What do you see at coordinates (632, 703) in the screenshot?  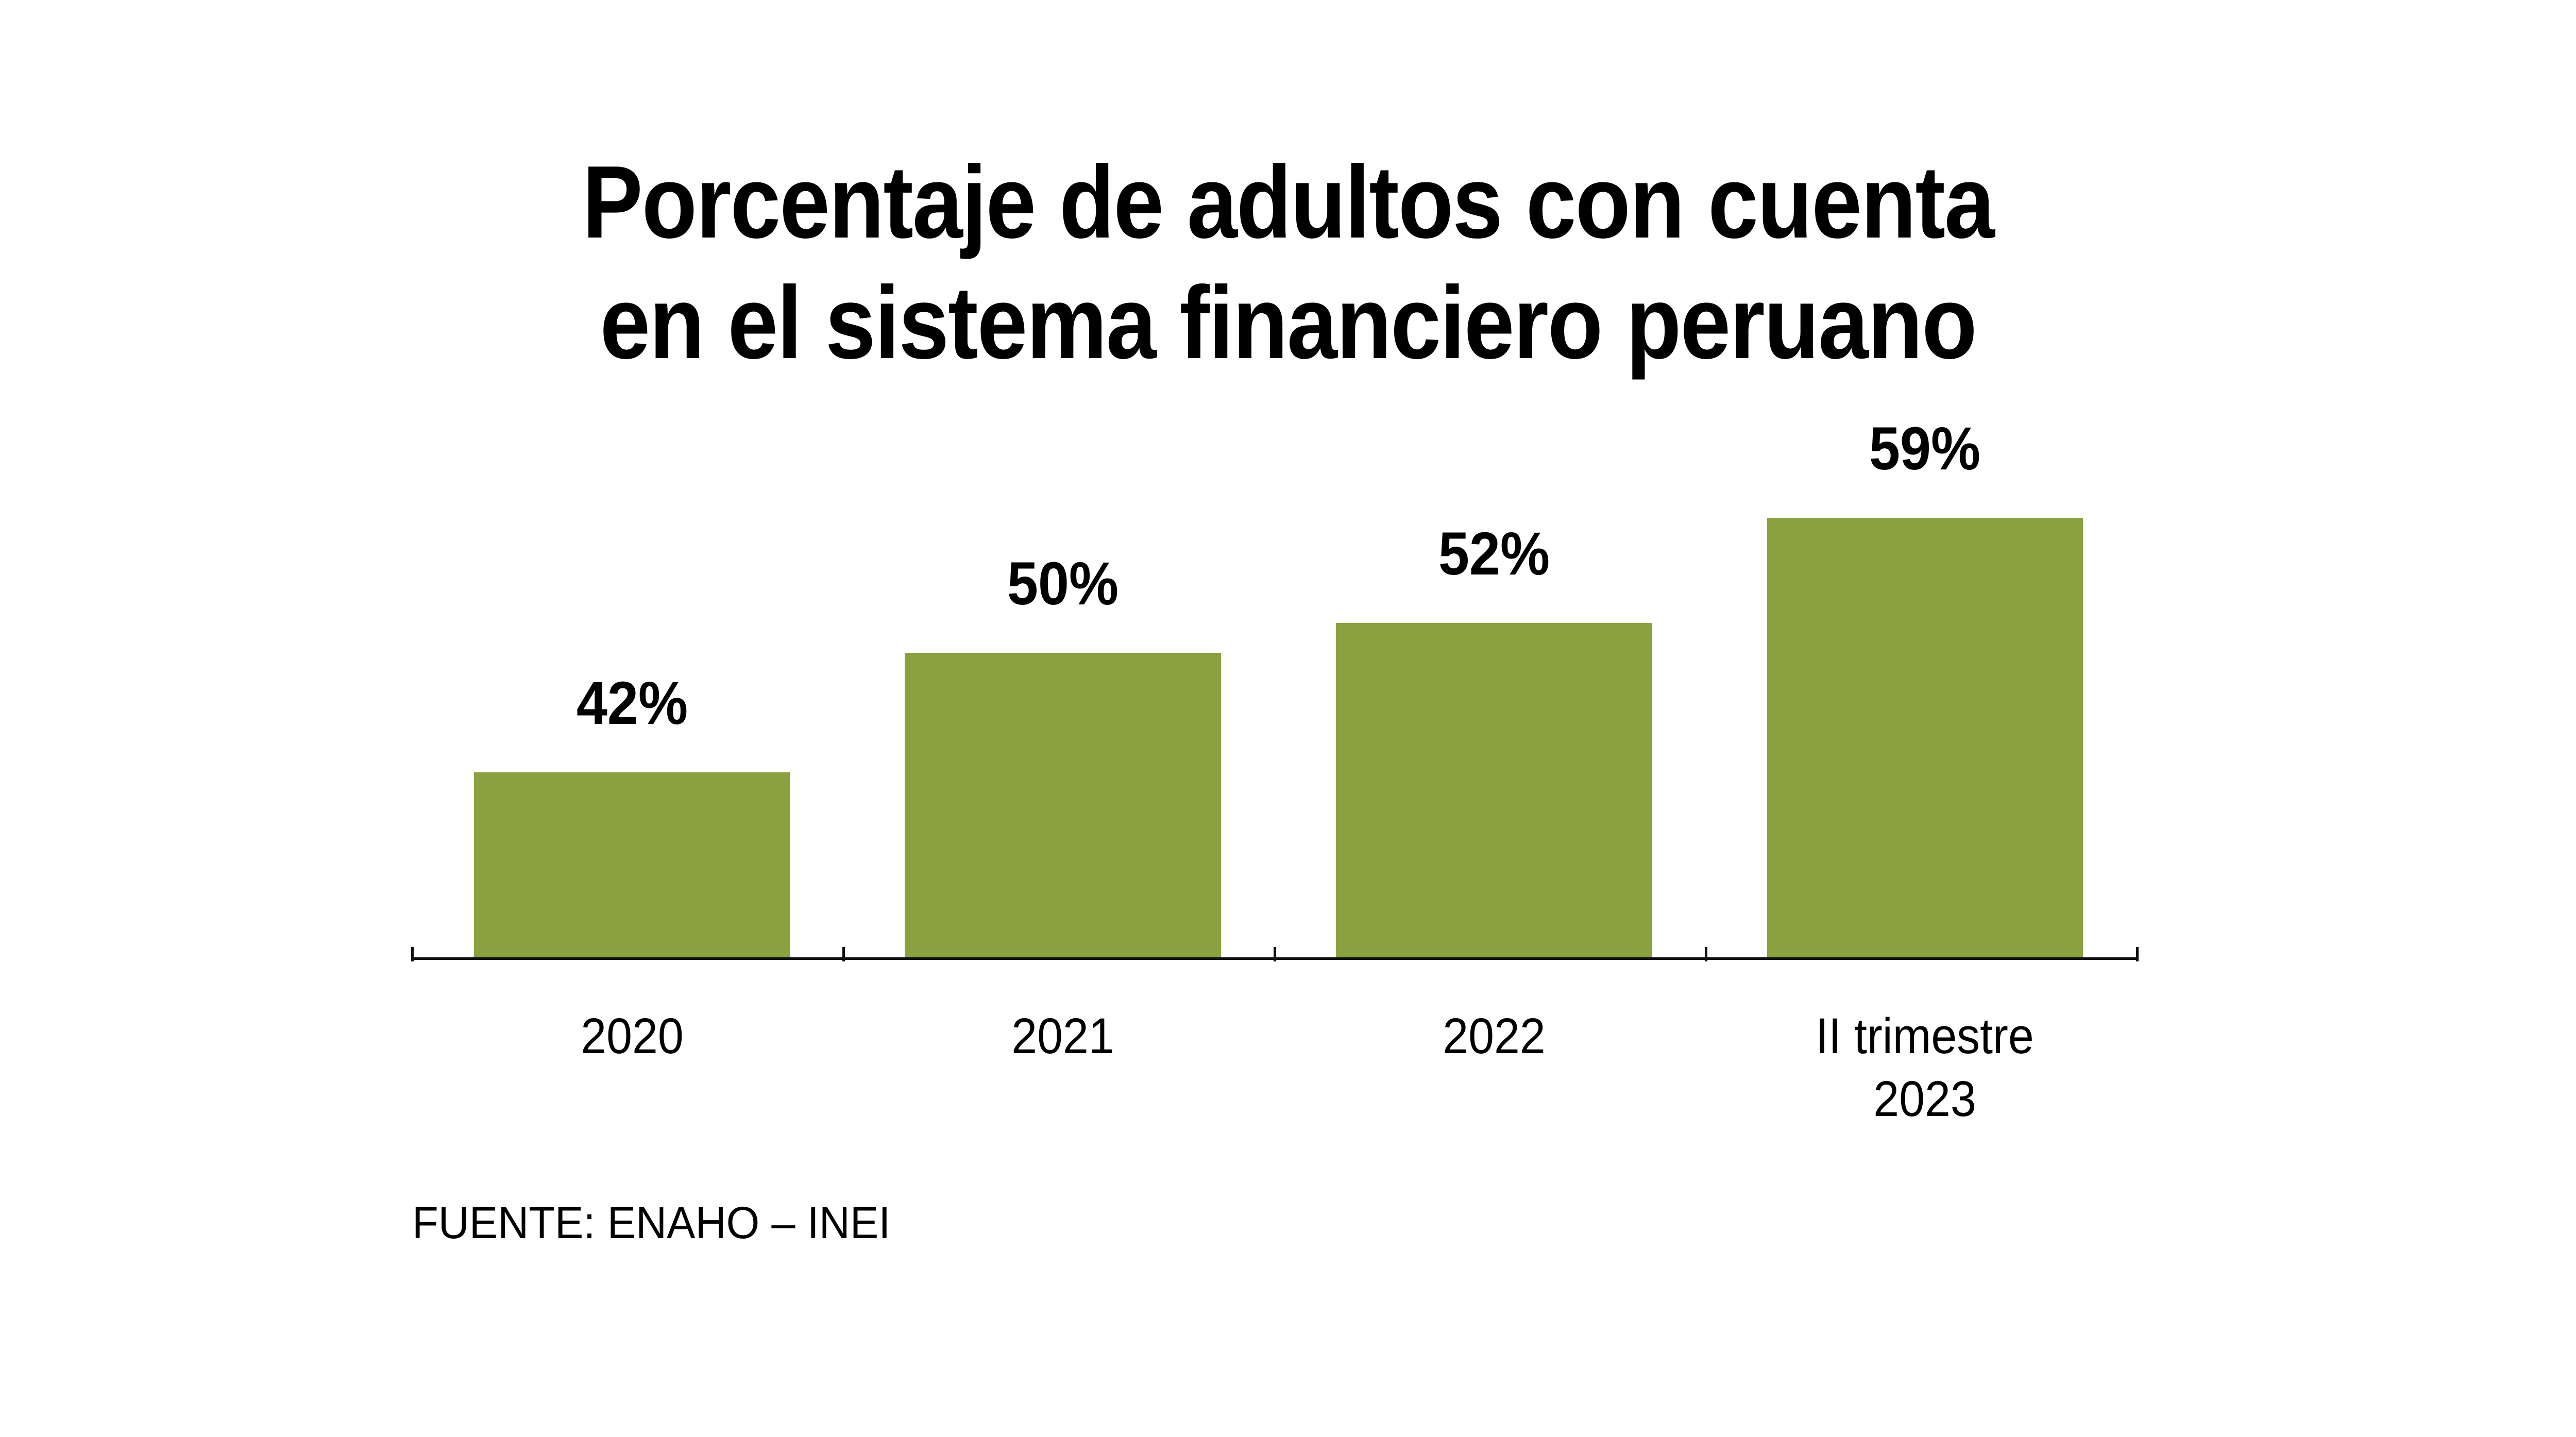 I see `value-label-2020: 42%` at bounding box center [632, 703].